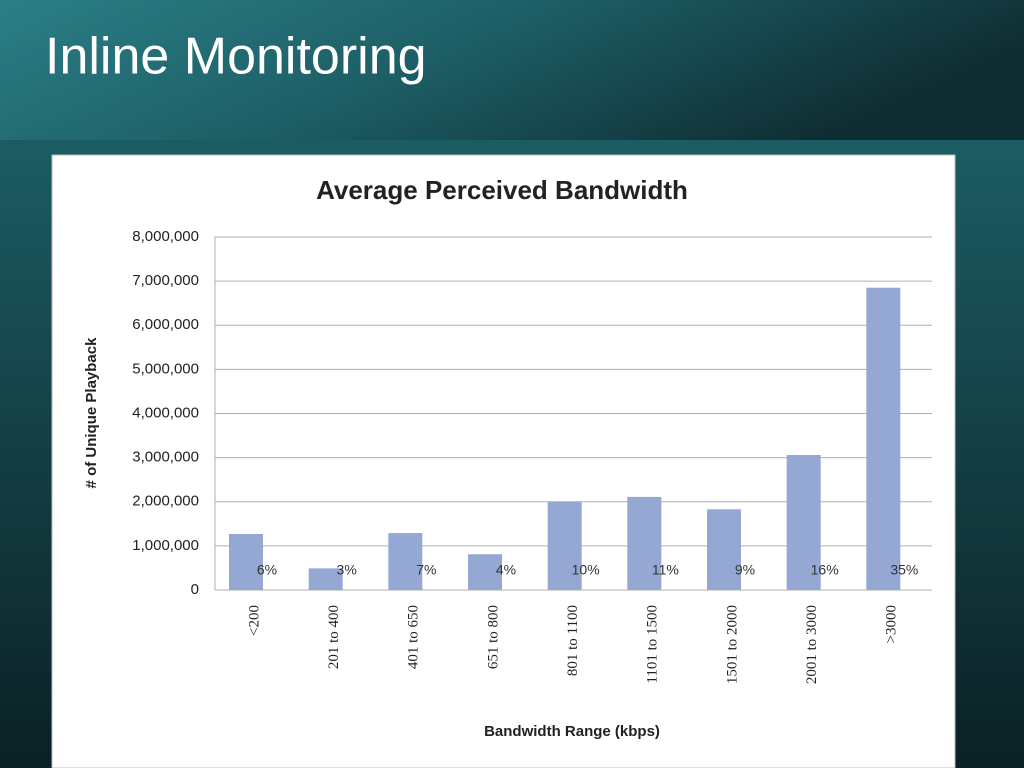 This screenshot has height=768, width=1024. I want to click on y-tick-label: 8,000,000, so click(165, 236).